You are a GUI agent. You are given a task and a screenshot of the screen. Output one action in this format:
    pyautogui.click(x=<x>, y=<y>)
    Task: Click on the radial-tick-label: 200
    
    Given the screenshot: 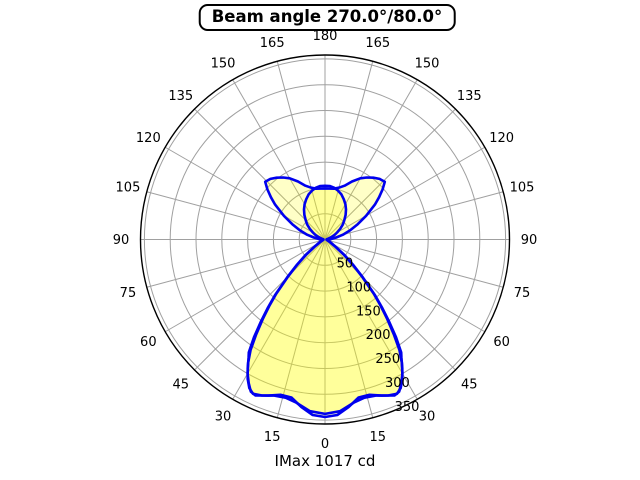 What is the action you would take?
    pyautogui.click(x=378, y=335)
    